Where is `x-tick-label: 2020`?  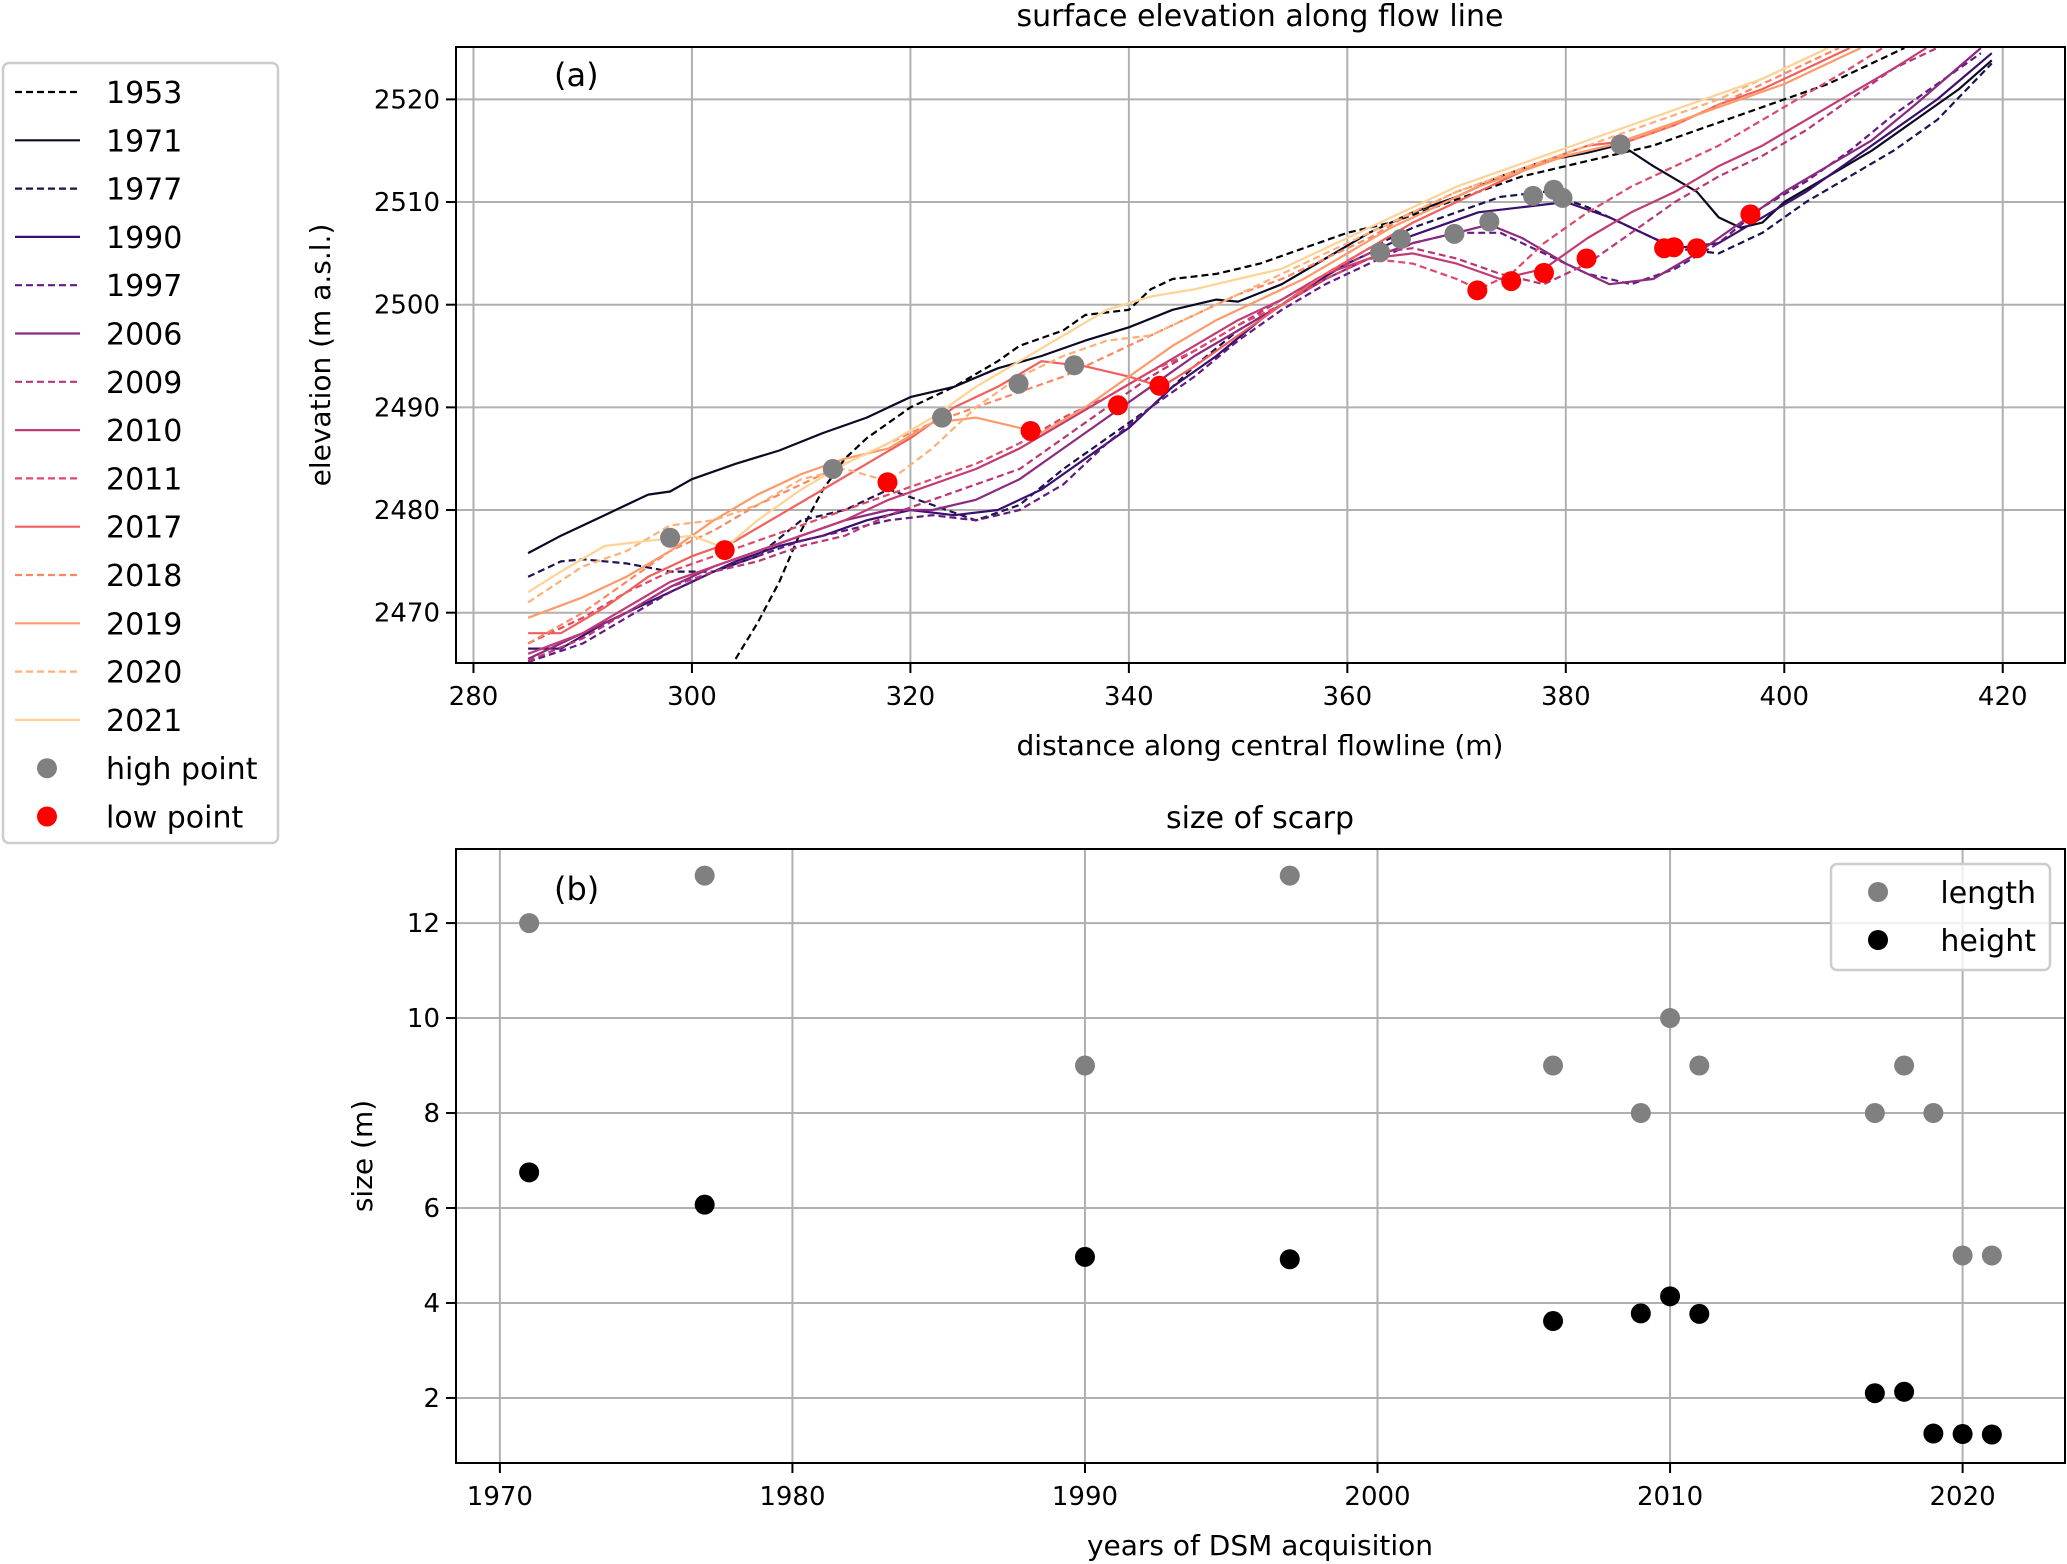 x-tick-label: 2020 is located at coordinates (1963, 1497).